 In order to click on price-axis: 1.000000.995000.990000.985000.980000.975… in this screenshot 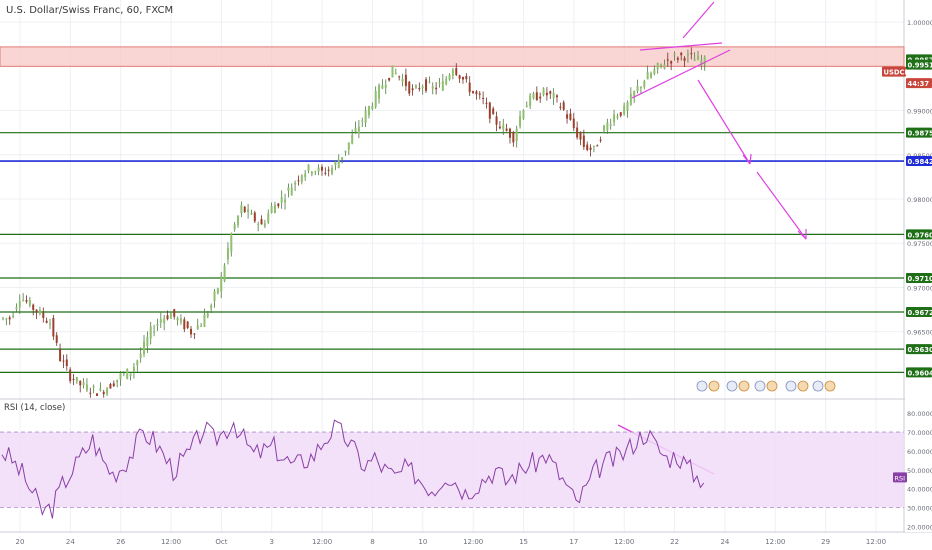, I will do `click(907, 266)`.